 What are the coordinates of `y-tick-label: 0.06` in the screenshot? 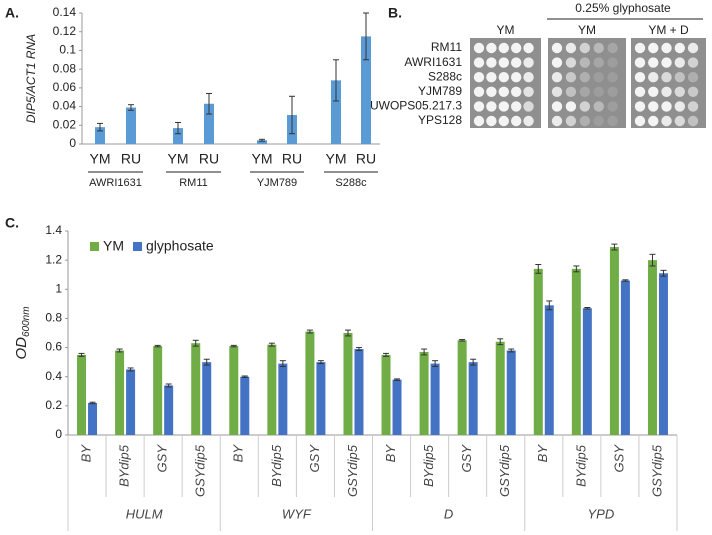 It's located at (65, 87).